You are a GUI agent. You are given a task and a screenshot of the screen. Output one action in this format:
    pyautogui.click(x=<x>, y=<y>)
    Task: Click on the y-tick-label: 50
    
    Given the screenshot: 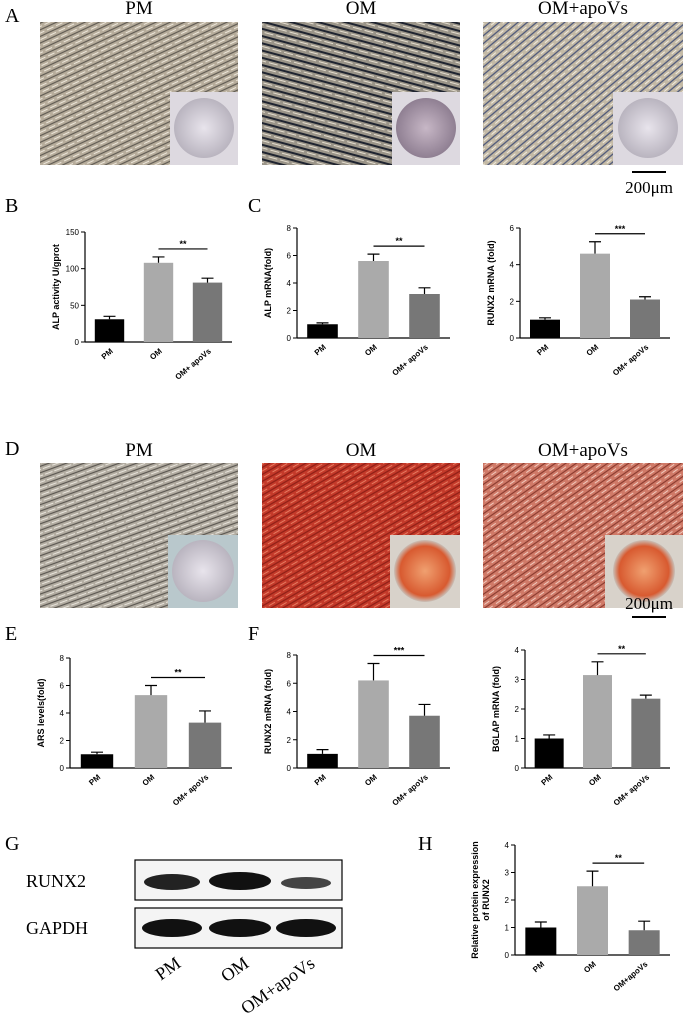 What is the action you would take?
    pyautogui.click(x=74, y=305)
    